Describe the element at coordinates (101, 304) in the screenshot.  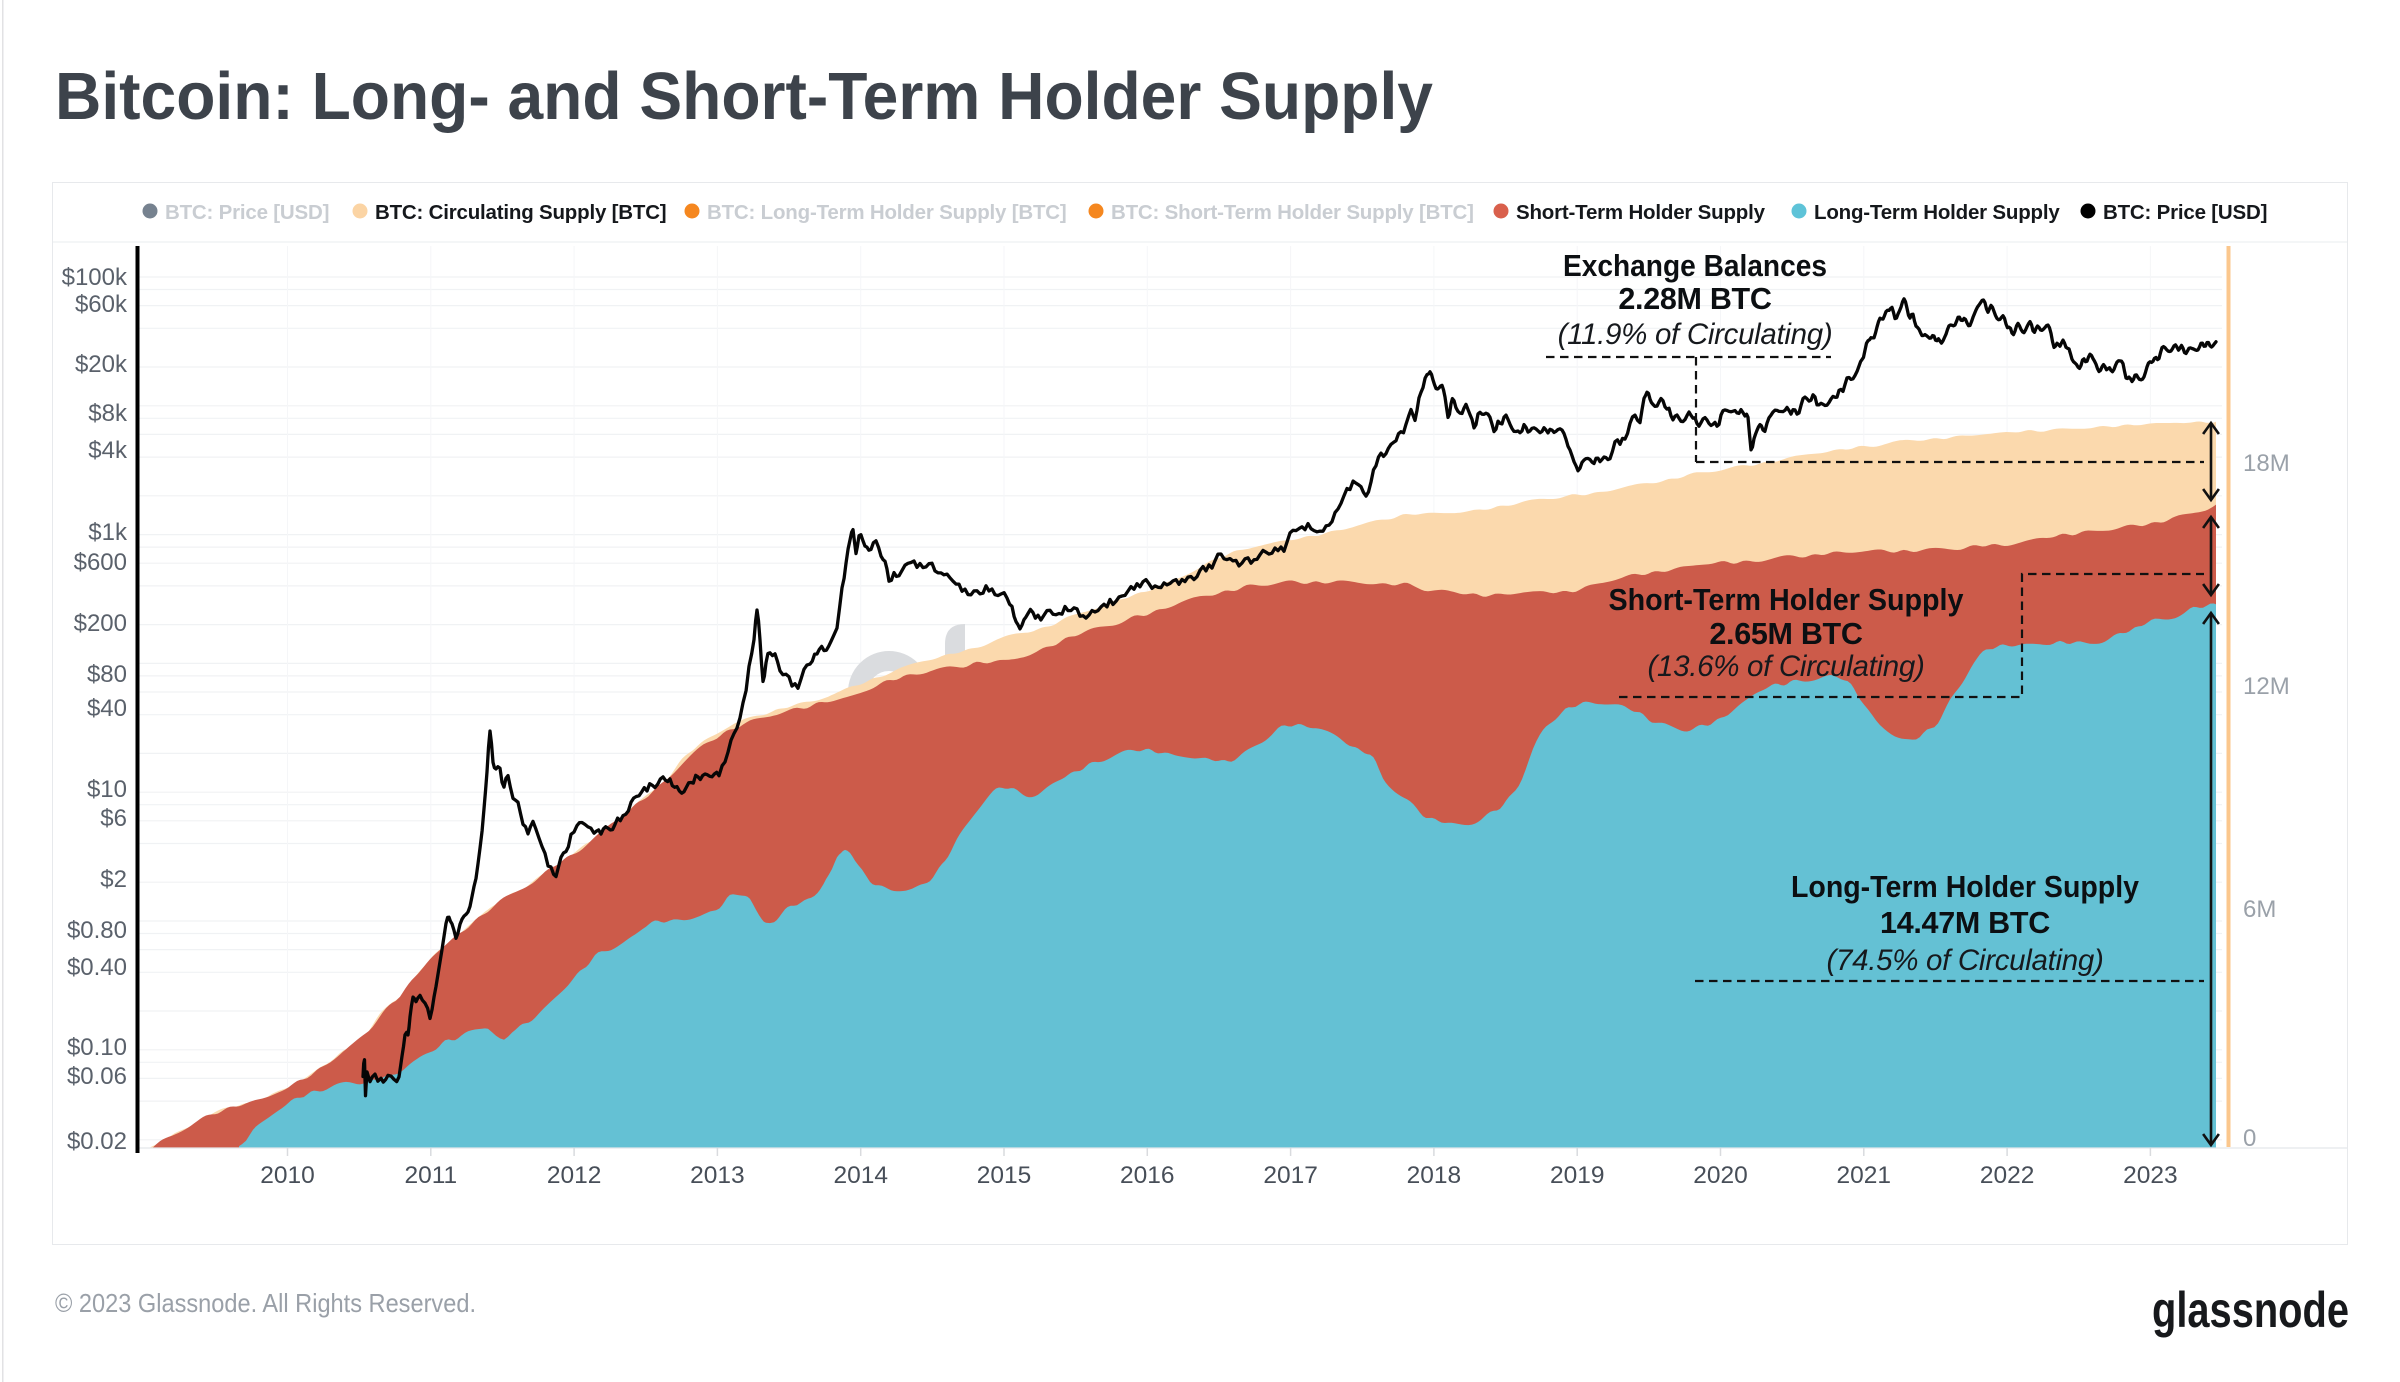
I see `svg-text: $60k` at that location.